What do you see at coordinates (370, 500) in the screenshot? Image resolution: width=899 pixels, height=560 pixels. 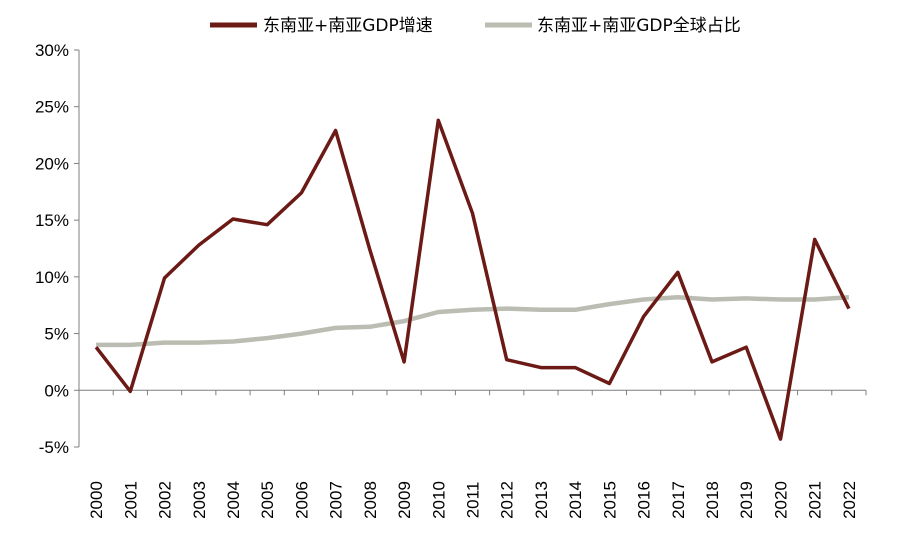 I see `x-tick-label: 2008` at bounding box center [370, 500].